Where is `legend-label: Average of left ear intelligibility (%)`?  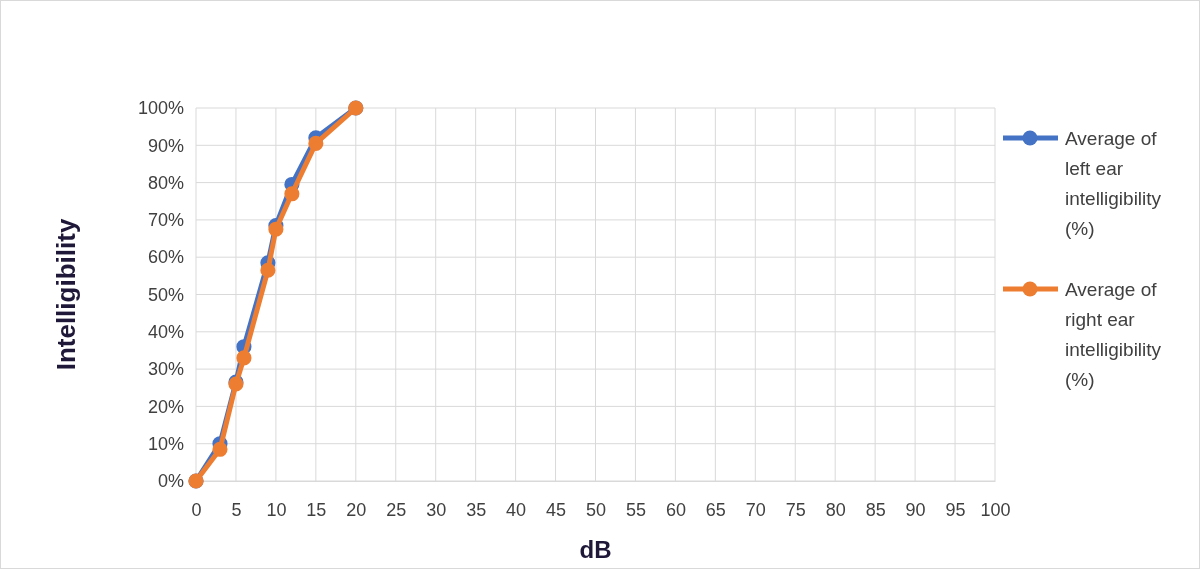
legend-label: Average of left ear intelligibility (%) is located at coordinates (1113, 183).